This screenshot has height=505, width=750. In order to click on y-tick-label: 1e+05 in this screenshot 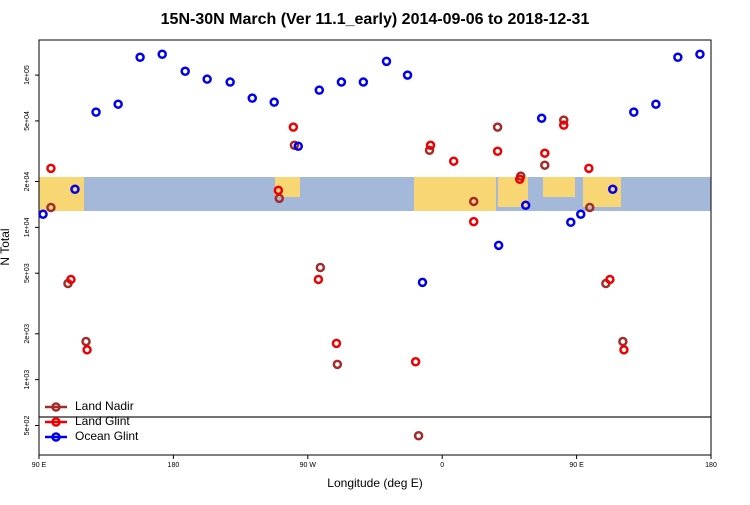, I will do `click(27, 75)`.